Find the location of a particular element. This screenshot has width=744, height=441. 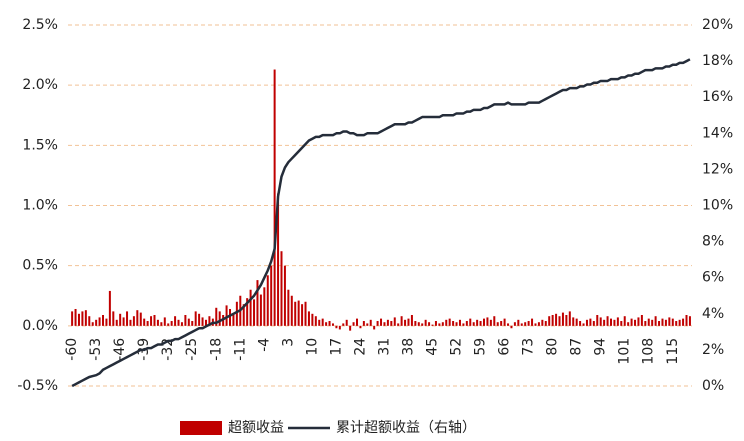

y2-tick-label: 12% is located at coordinates (717, 169).